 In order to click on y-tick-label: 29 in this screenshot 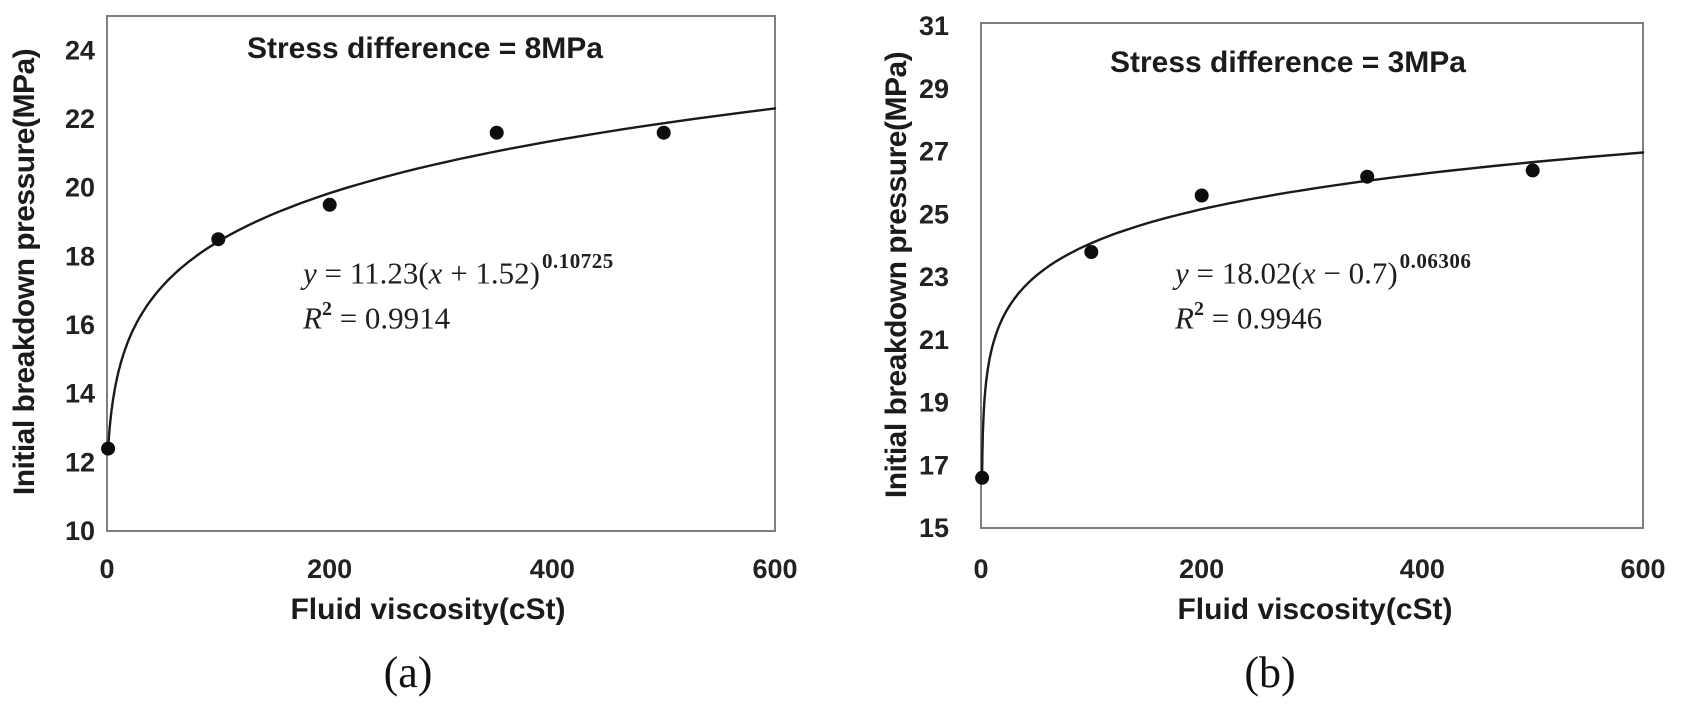, I will do `click(934, 89)`.